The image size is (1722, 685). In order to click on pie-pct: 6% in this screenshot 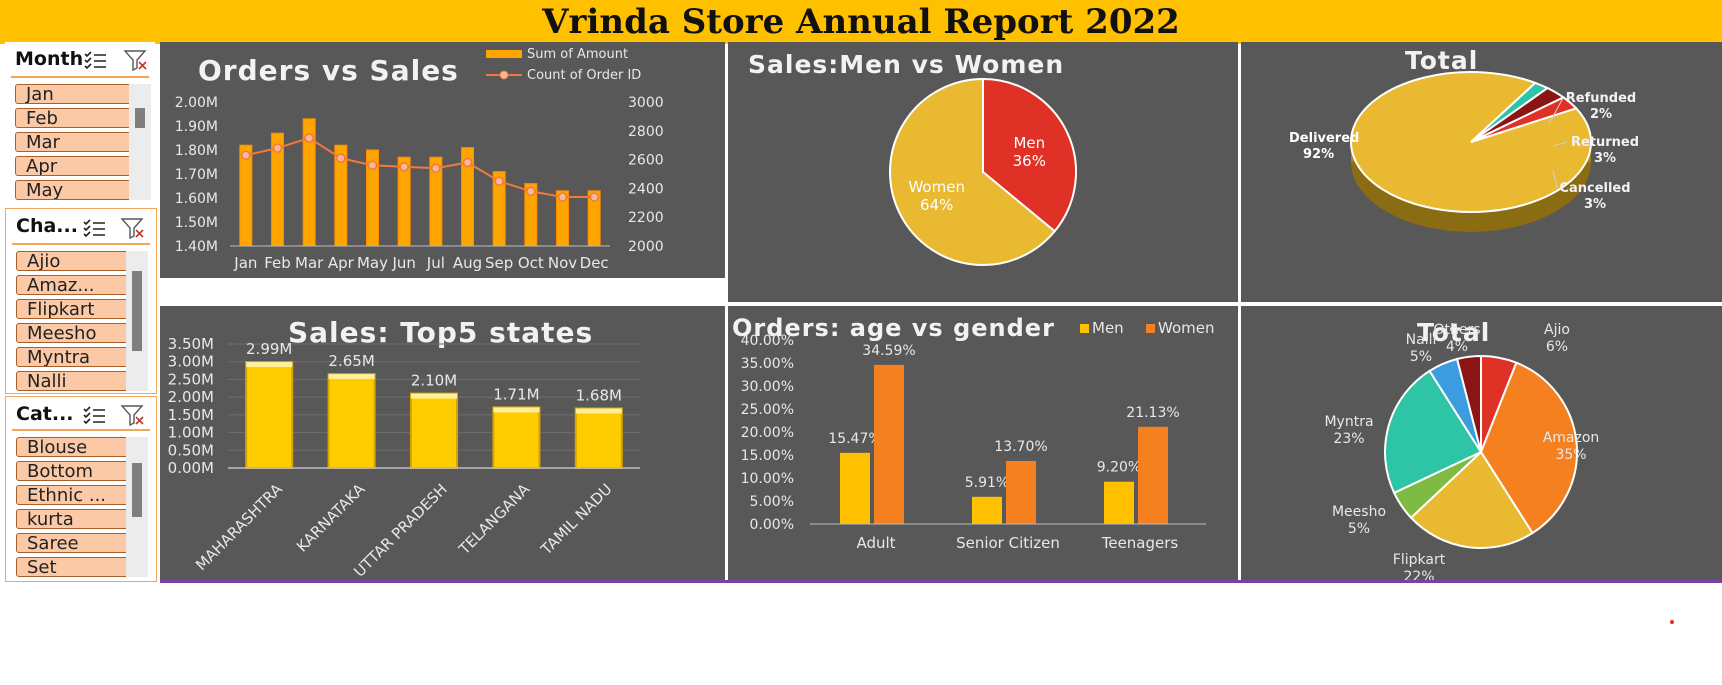, I will do `click(1557, 347)`.